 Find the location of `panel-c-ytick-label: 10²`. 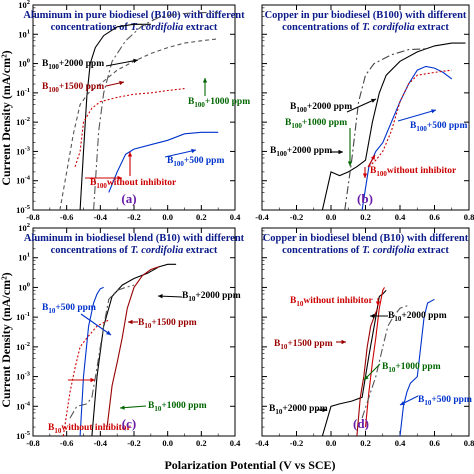

panel-c-ytick-label: 10² is located at coordinates (24, 227).